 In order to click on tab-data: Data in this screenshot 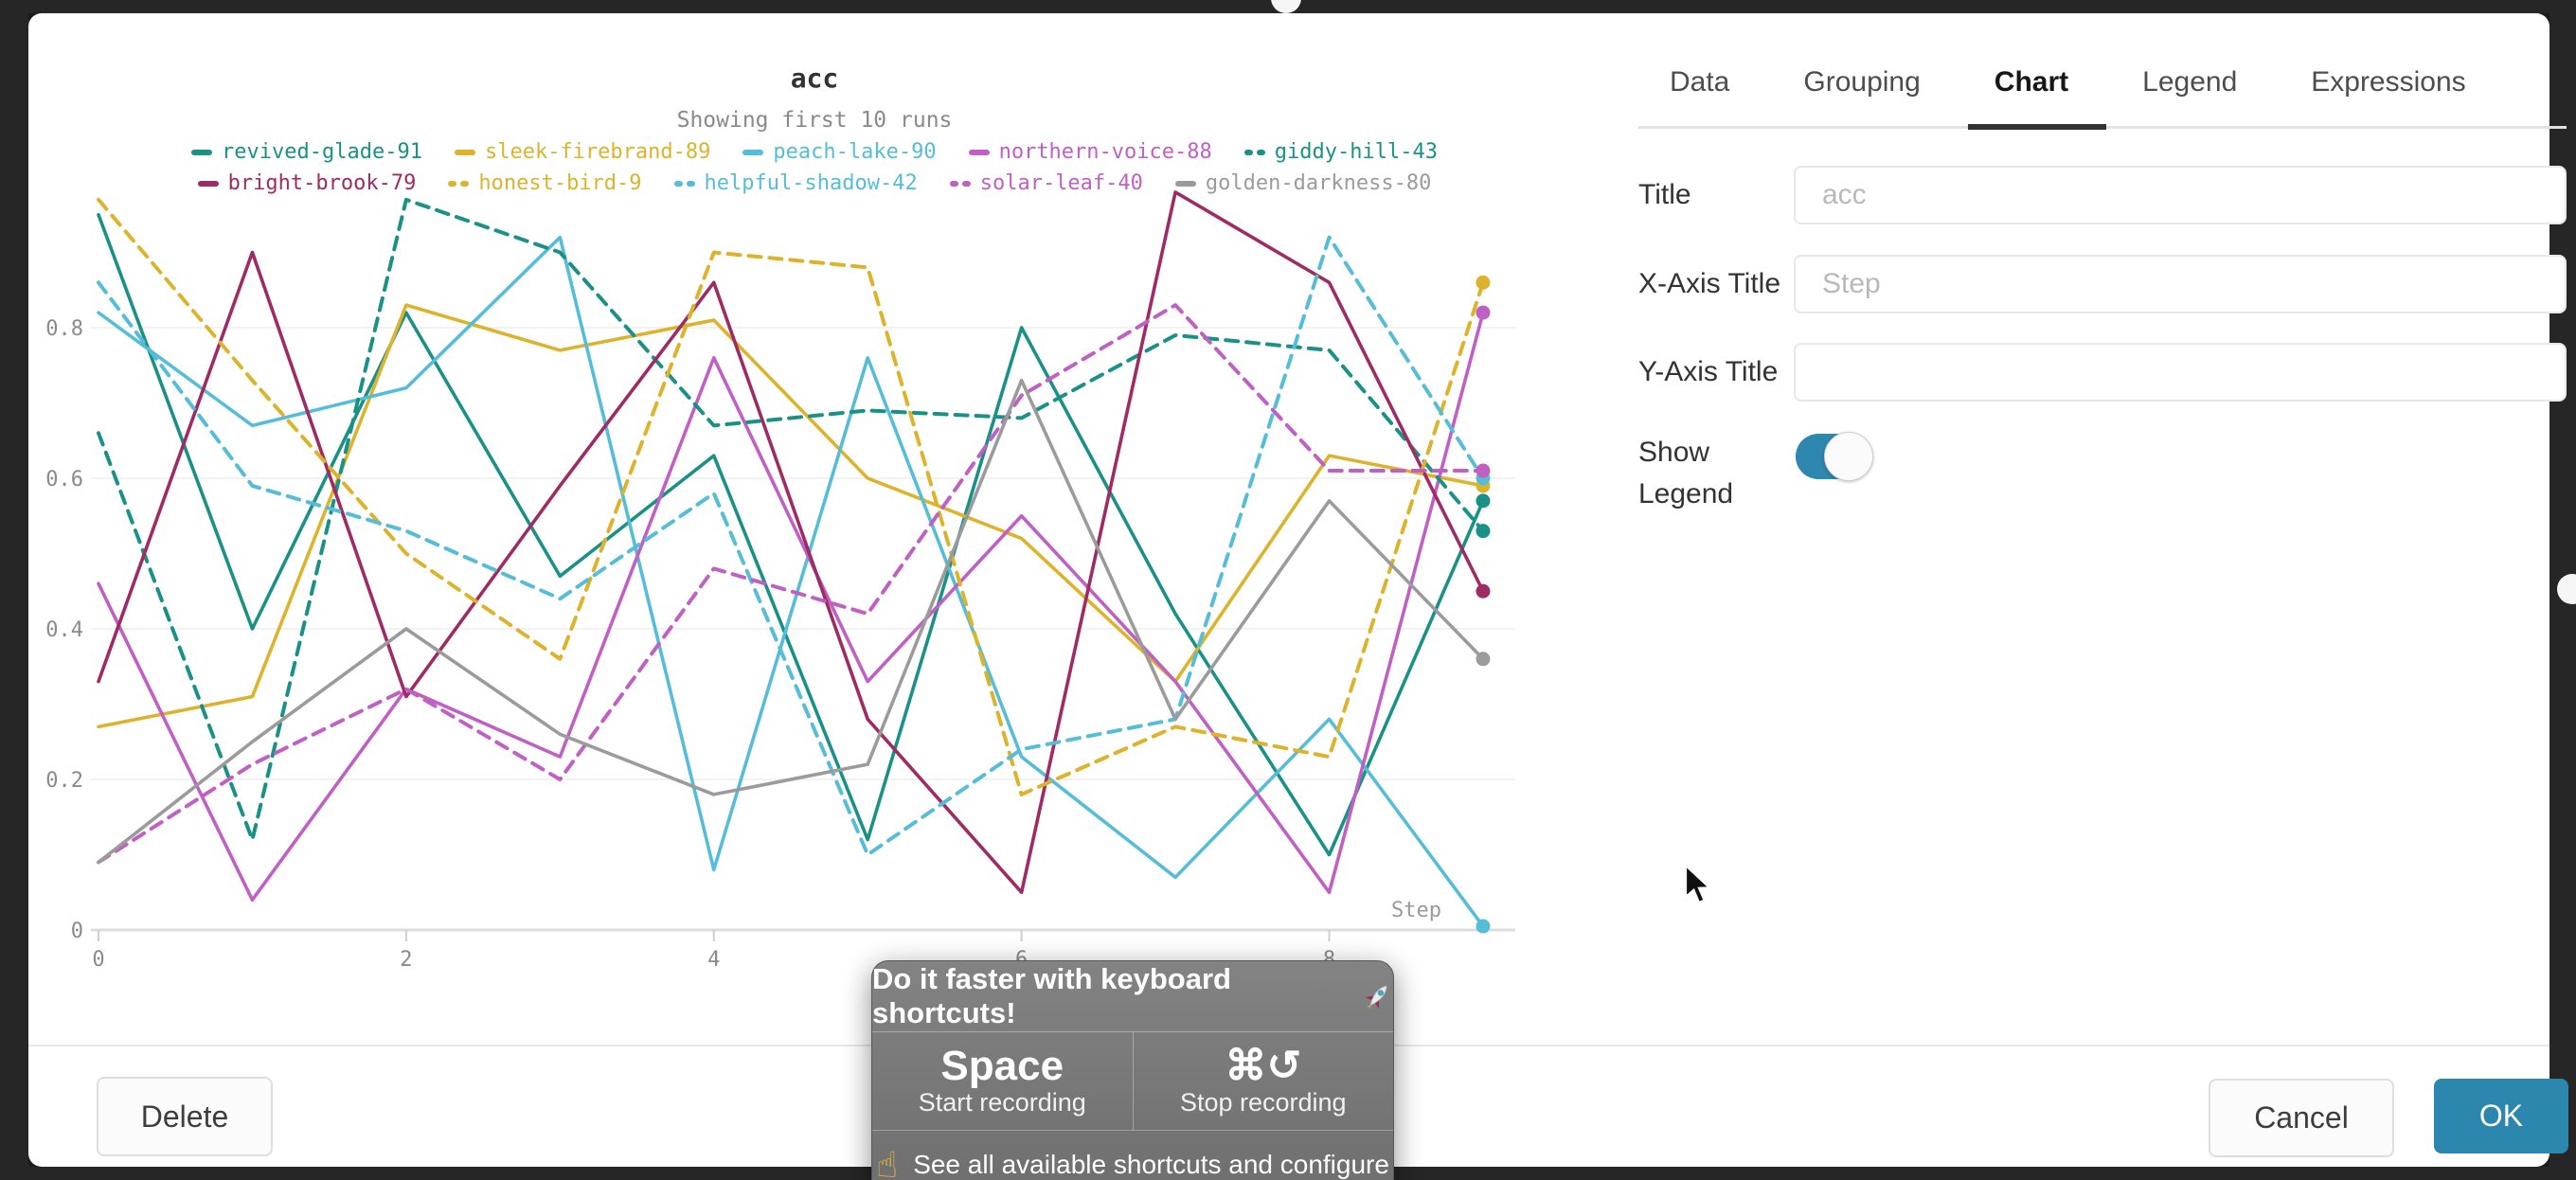, I will do `click(1700, 82)`.